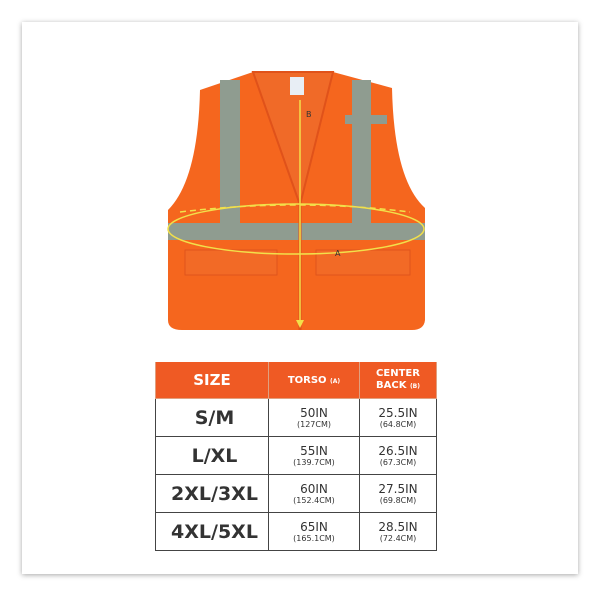 This screenshot has height=600, width=600. I want to click on torso-cell: 65IN (165.1CM), so click(314, 531).